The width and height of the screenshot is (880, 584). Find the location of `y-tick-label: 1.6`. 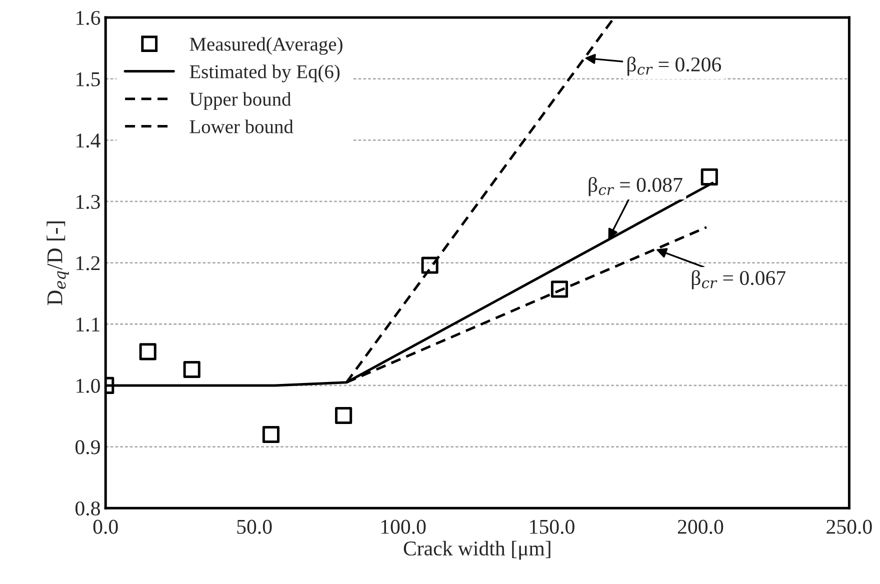

y-tick-label: 1.6 is located at coordinates (88, 18).